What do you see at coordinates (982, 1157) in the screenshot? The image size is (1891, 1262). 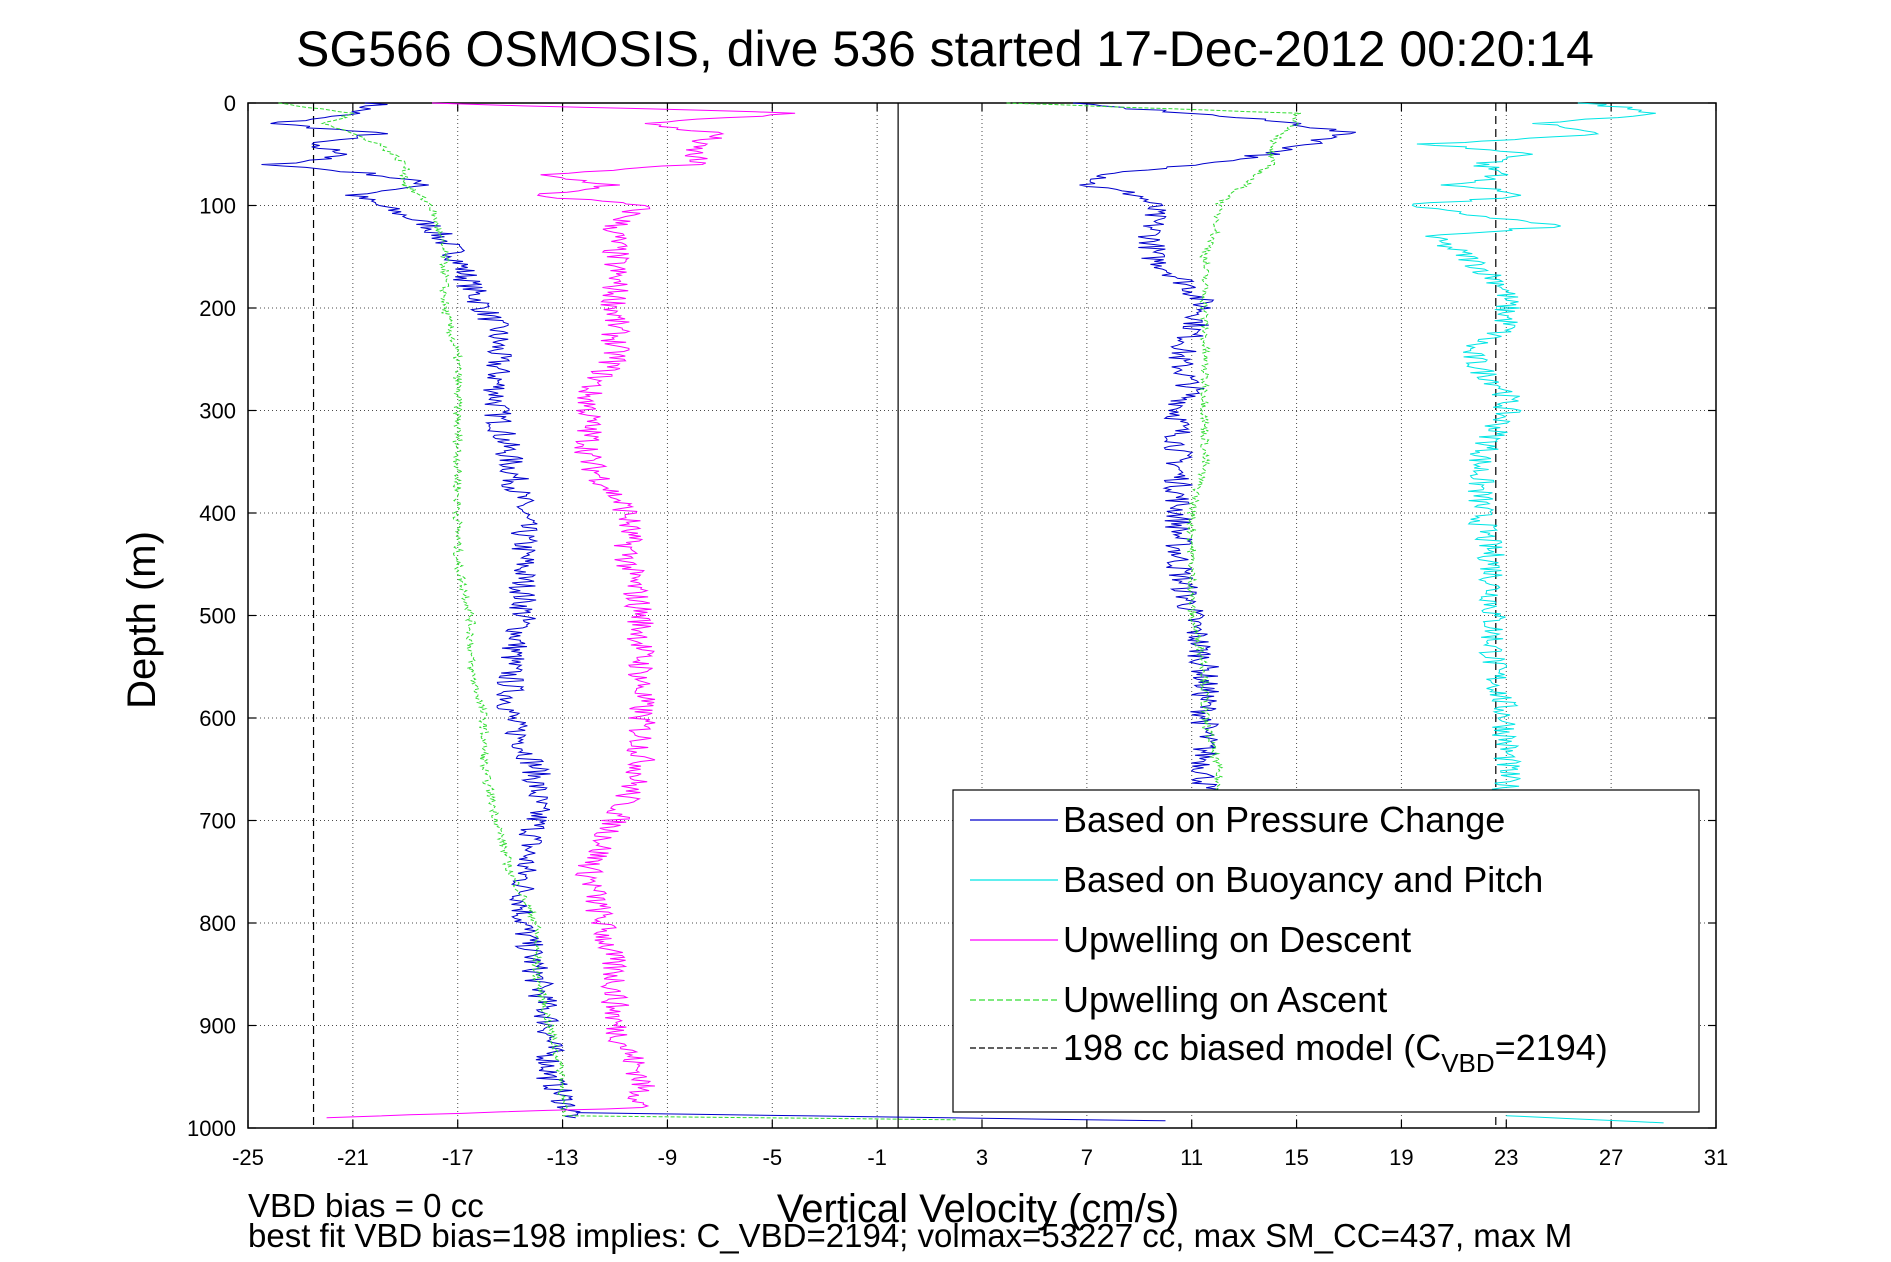 I see `x-tick-label: 3` at bounding box center [982, 1157].